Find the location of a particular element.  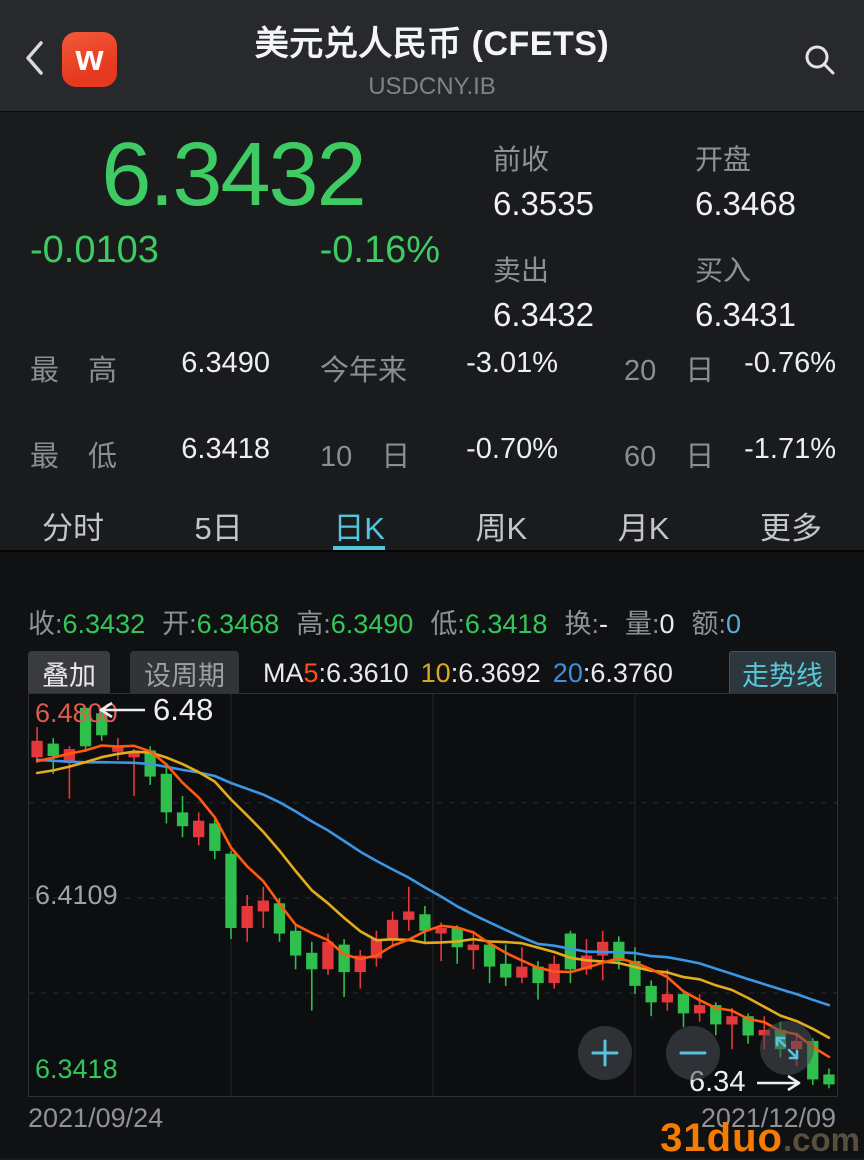

fullscreen-button is located at coordinates (787, 1048).